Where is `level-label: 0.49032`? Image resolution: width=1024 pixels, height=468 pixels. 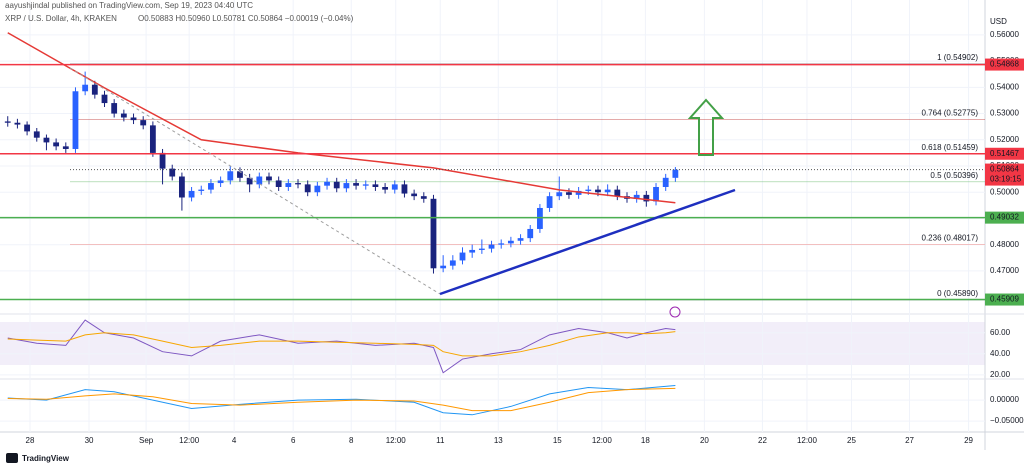 level-label: 0.49032 is located at coordinates (1004, 217).